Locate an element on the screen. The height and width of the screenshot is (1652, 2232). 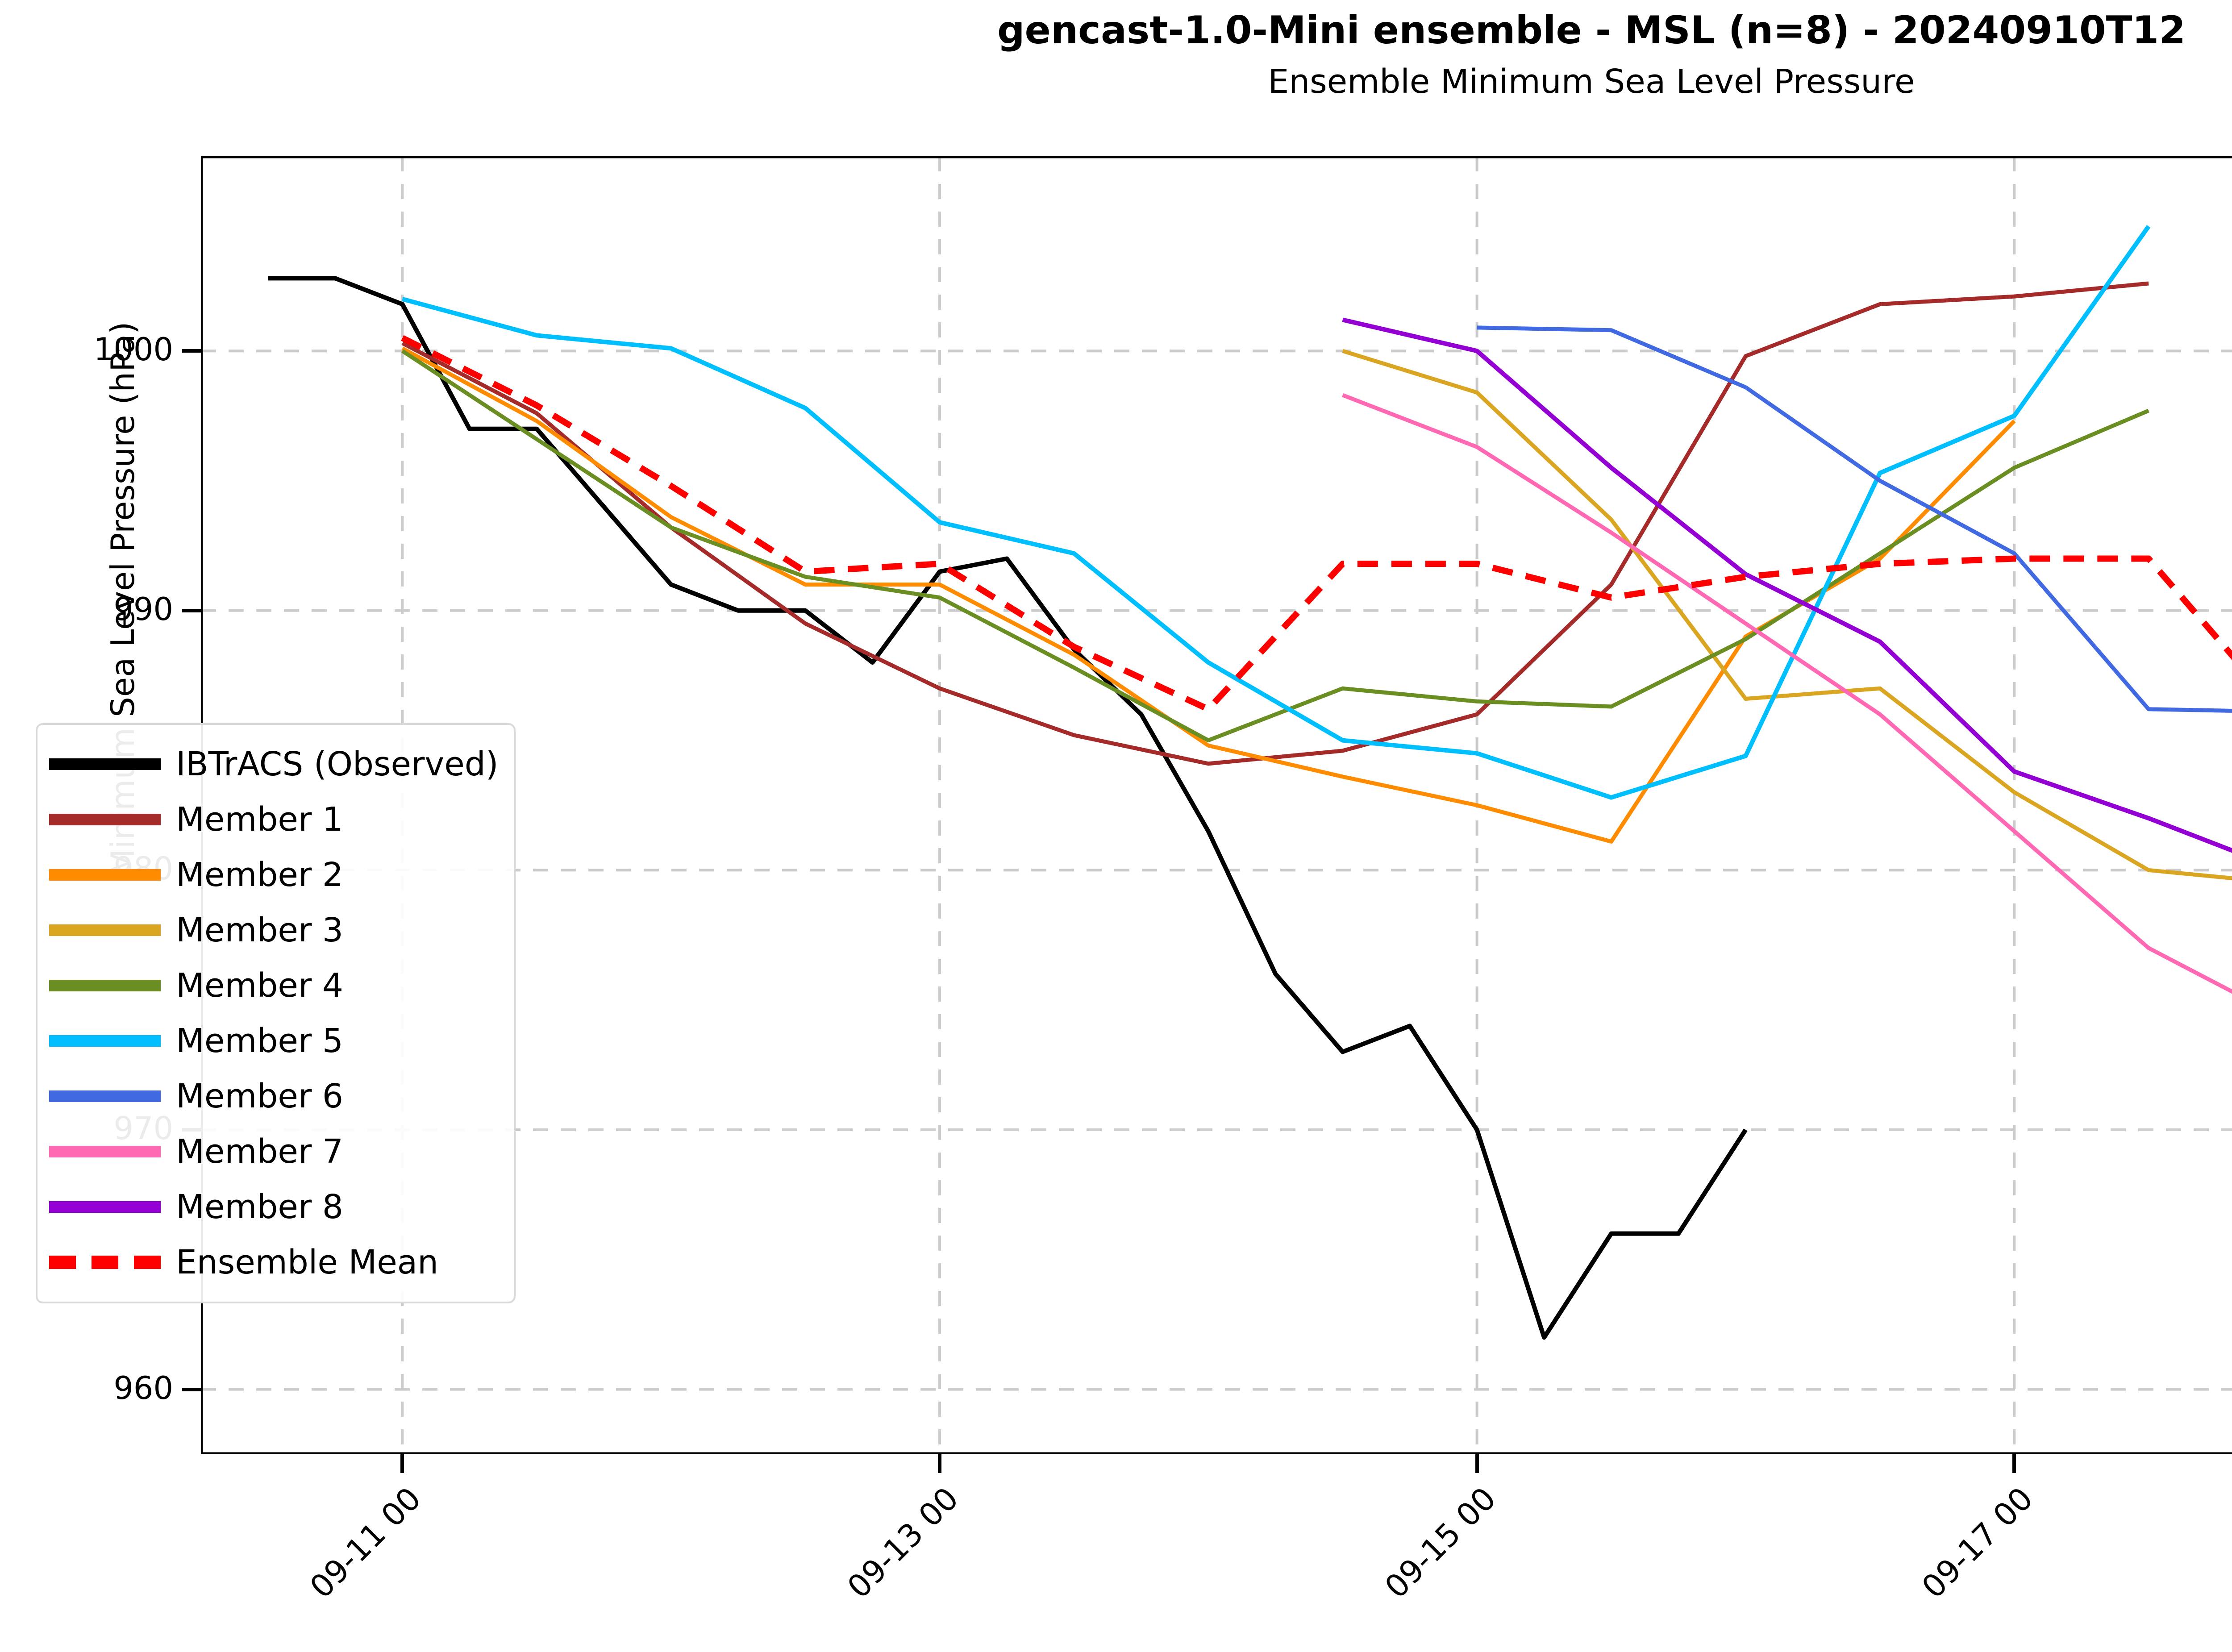
legend-item: Member 1 is located at coordinates (274, 819).